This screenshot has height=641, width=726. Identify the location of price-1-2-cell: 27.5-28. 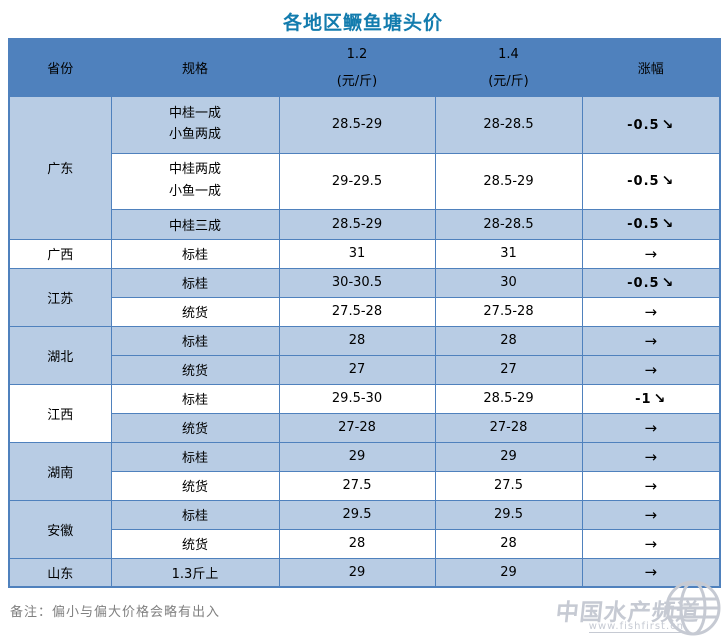
(357, 311).